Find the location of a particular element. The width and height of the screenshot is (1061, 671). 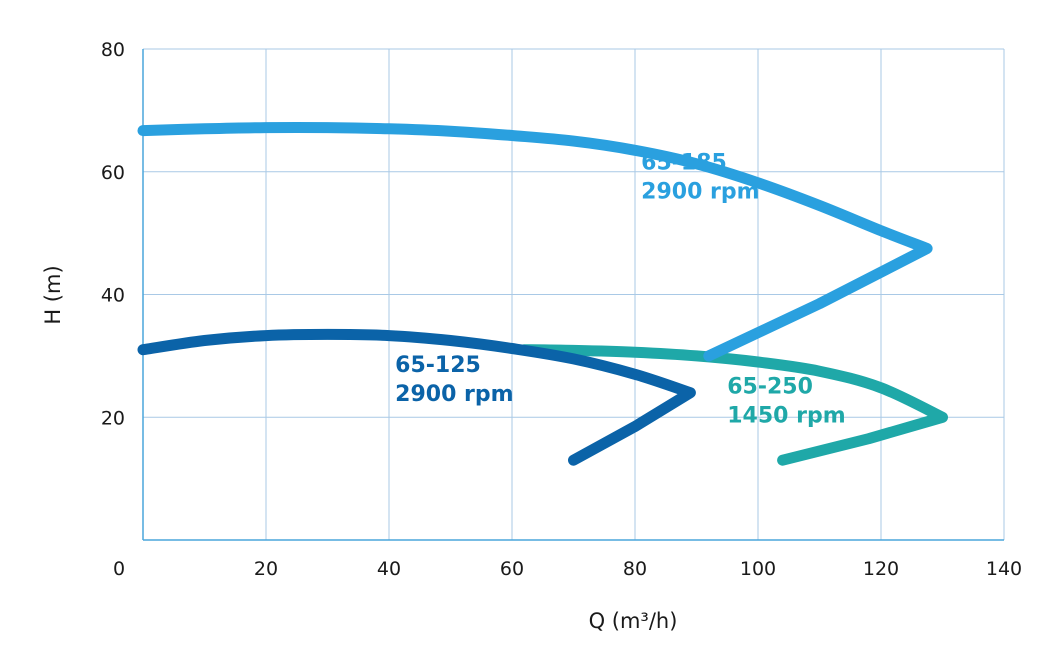

x-tick-label: 120 is located at coordinates (881, 569).